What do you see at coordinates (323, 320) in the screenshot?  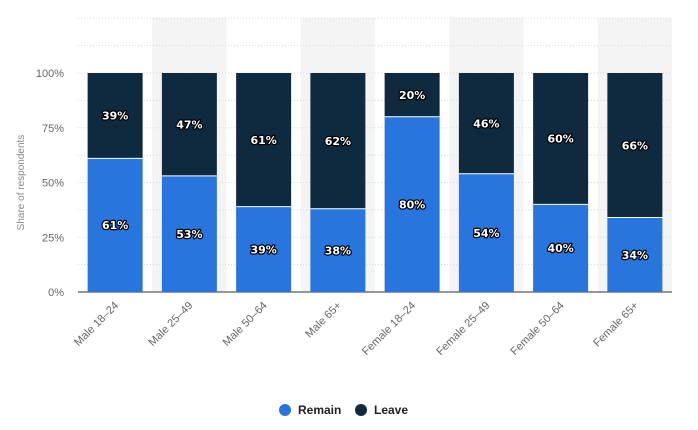 I see `x-tick-label: Male 65+` at bounding box center [323, 320].